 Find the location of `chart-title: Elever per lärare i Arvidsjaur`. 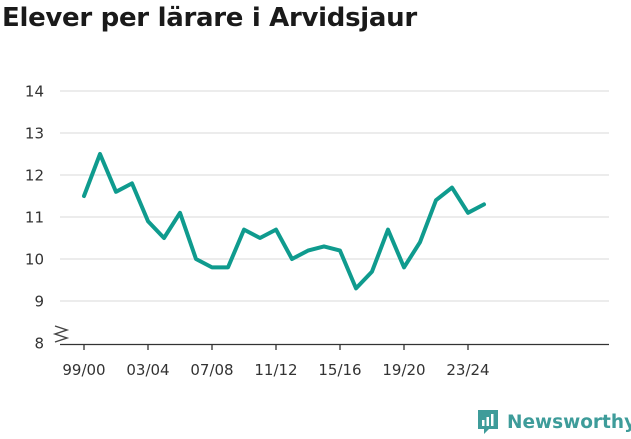

chart-title: Elever per lärare i Arvidsjaur is located at coordinates (209, 18).